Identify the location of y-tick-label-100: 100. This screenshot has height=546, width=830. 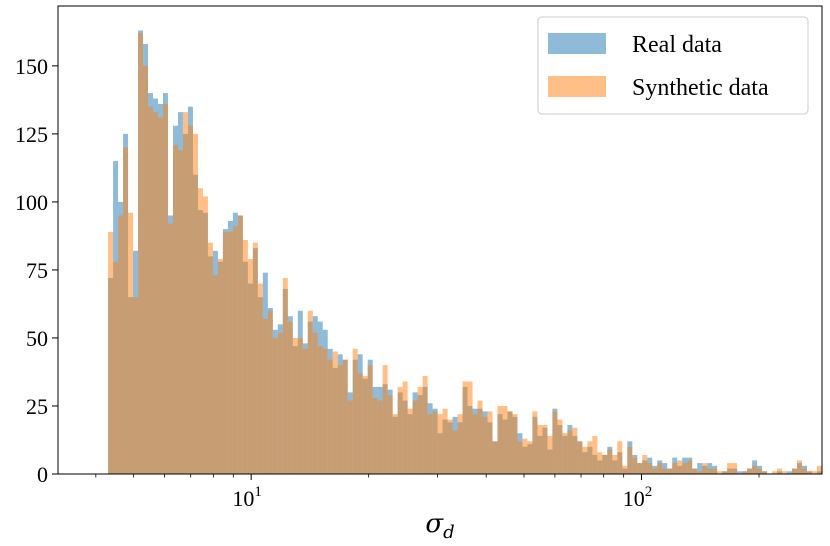
(31, 202).